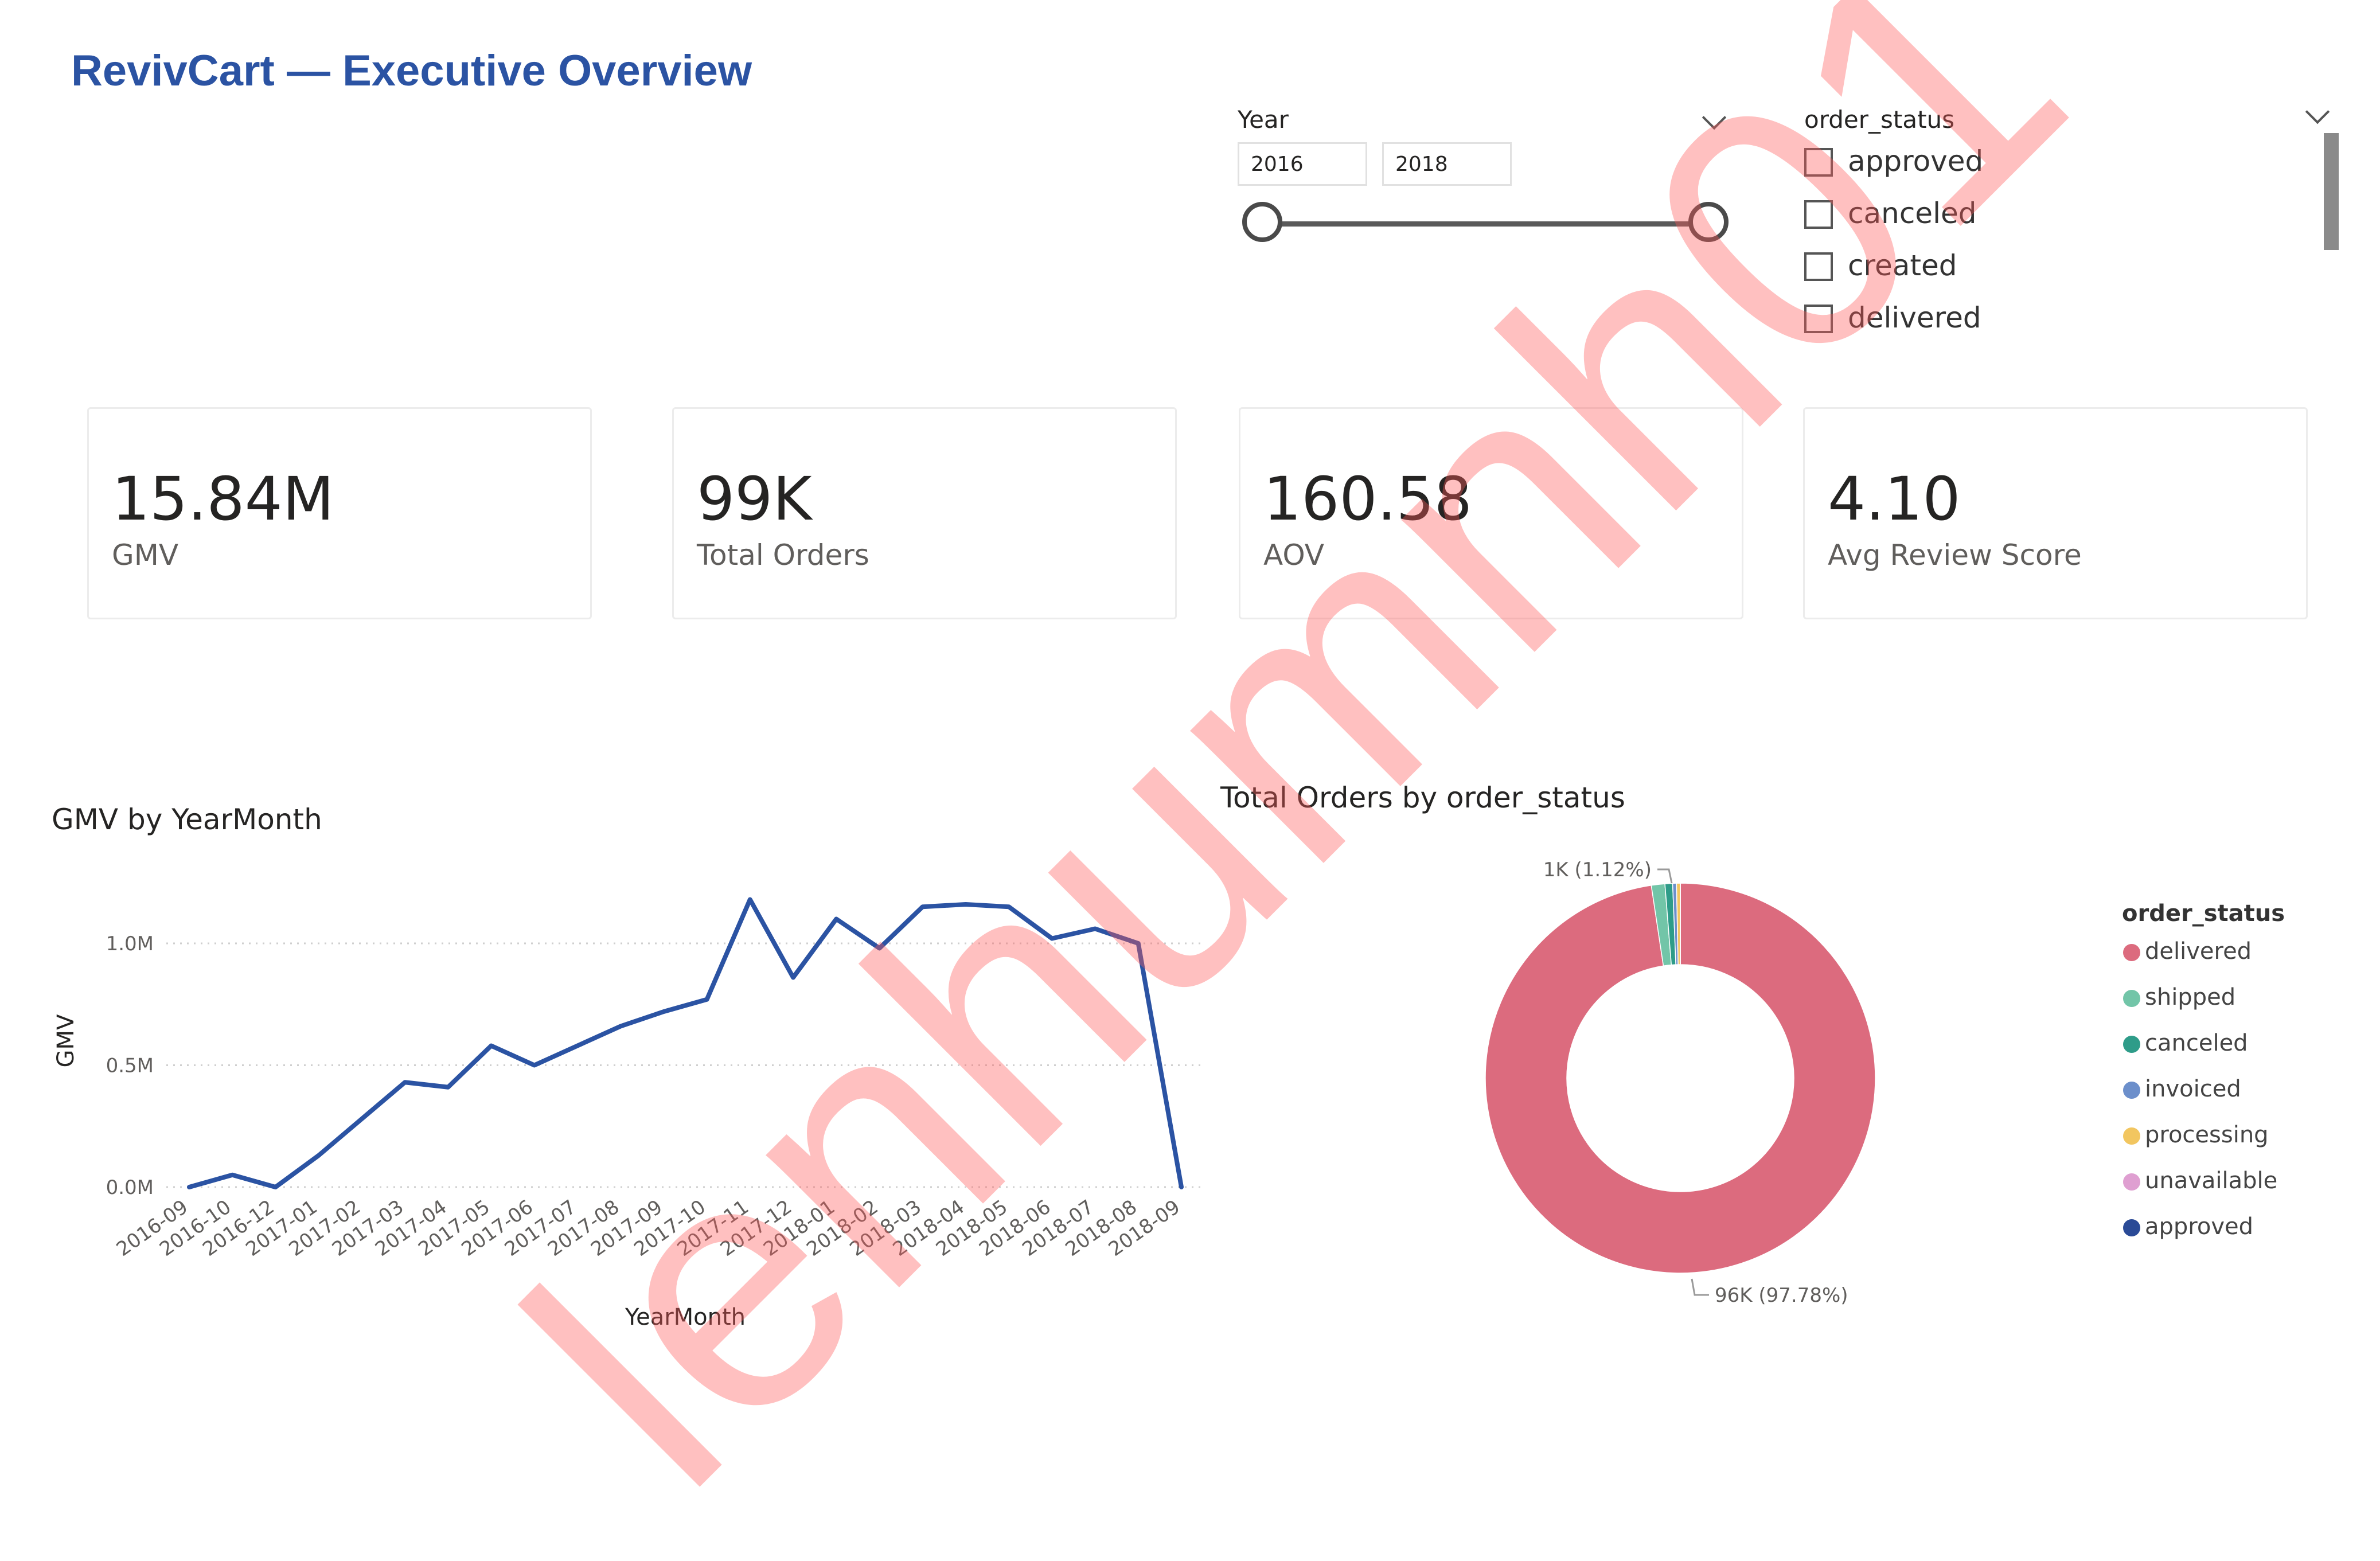 The width and height of the screenshot is (2380, 1561). What do you see at coordinates (66, 1041) in the screenshot?
I see `y-axis-label: GMV` at bounding box center [66, 1041].